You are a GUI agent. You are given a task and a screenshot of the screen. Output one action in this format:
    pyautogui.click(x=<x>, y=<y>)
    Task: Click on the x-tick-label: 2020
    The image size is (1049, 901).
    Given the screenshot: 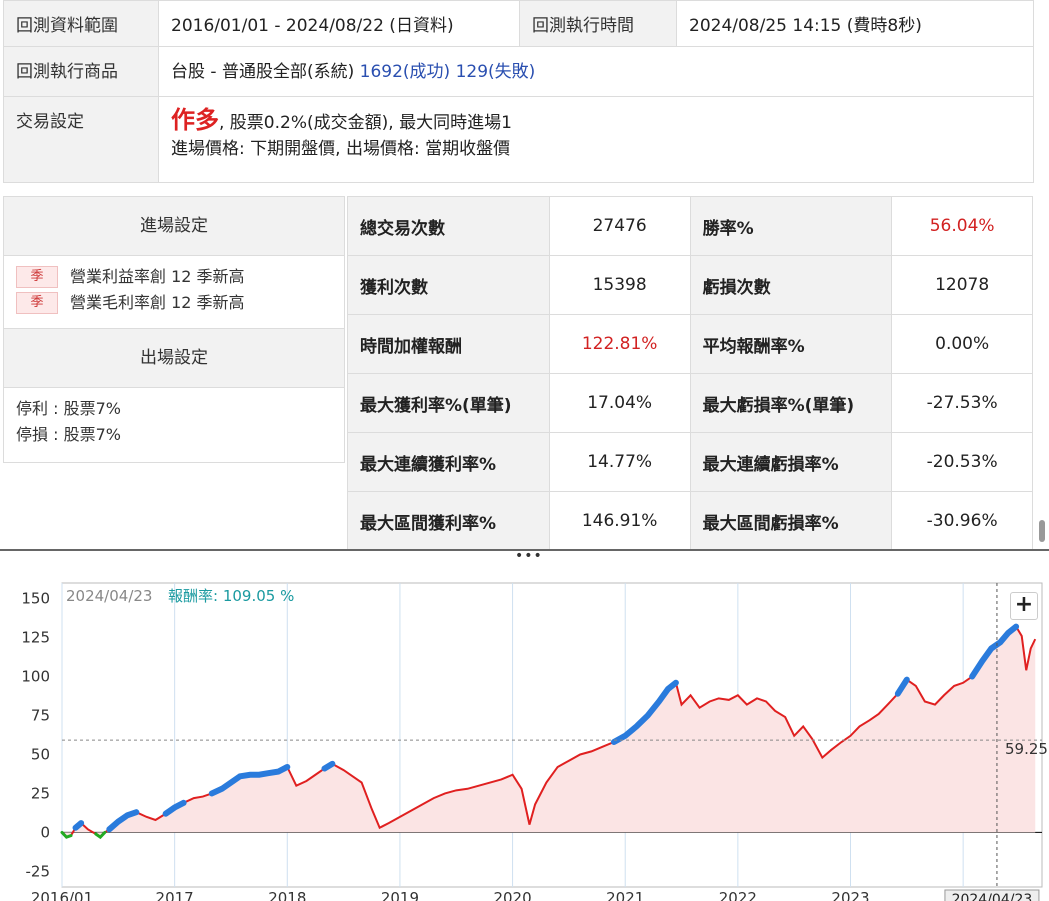 What is the action you would take?
    pyautogui.click(x=512, y=895)
    